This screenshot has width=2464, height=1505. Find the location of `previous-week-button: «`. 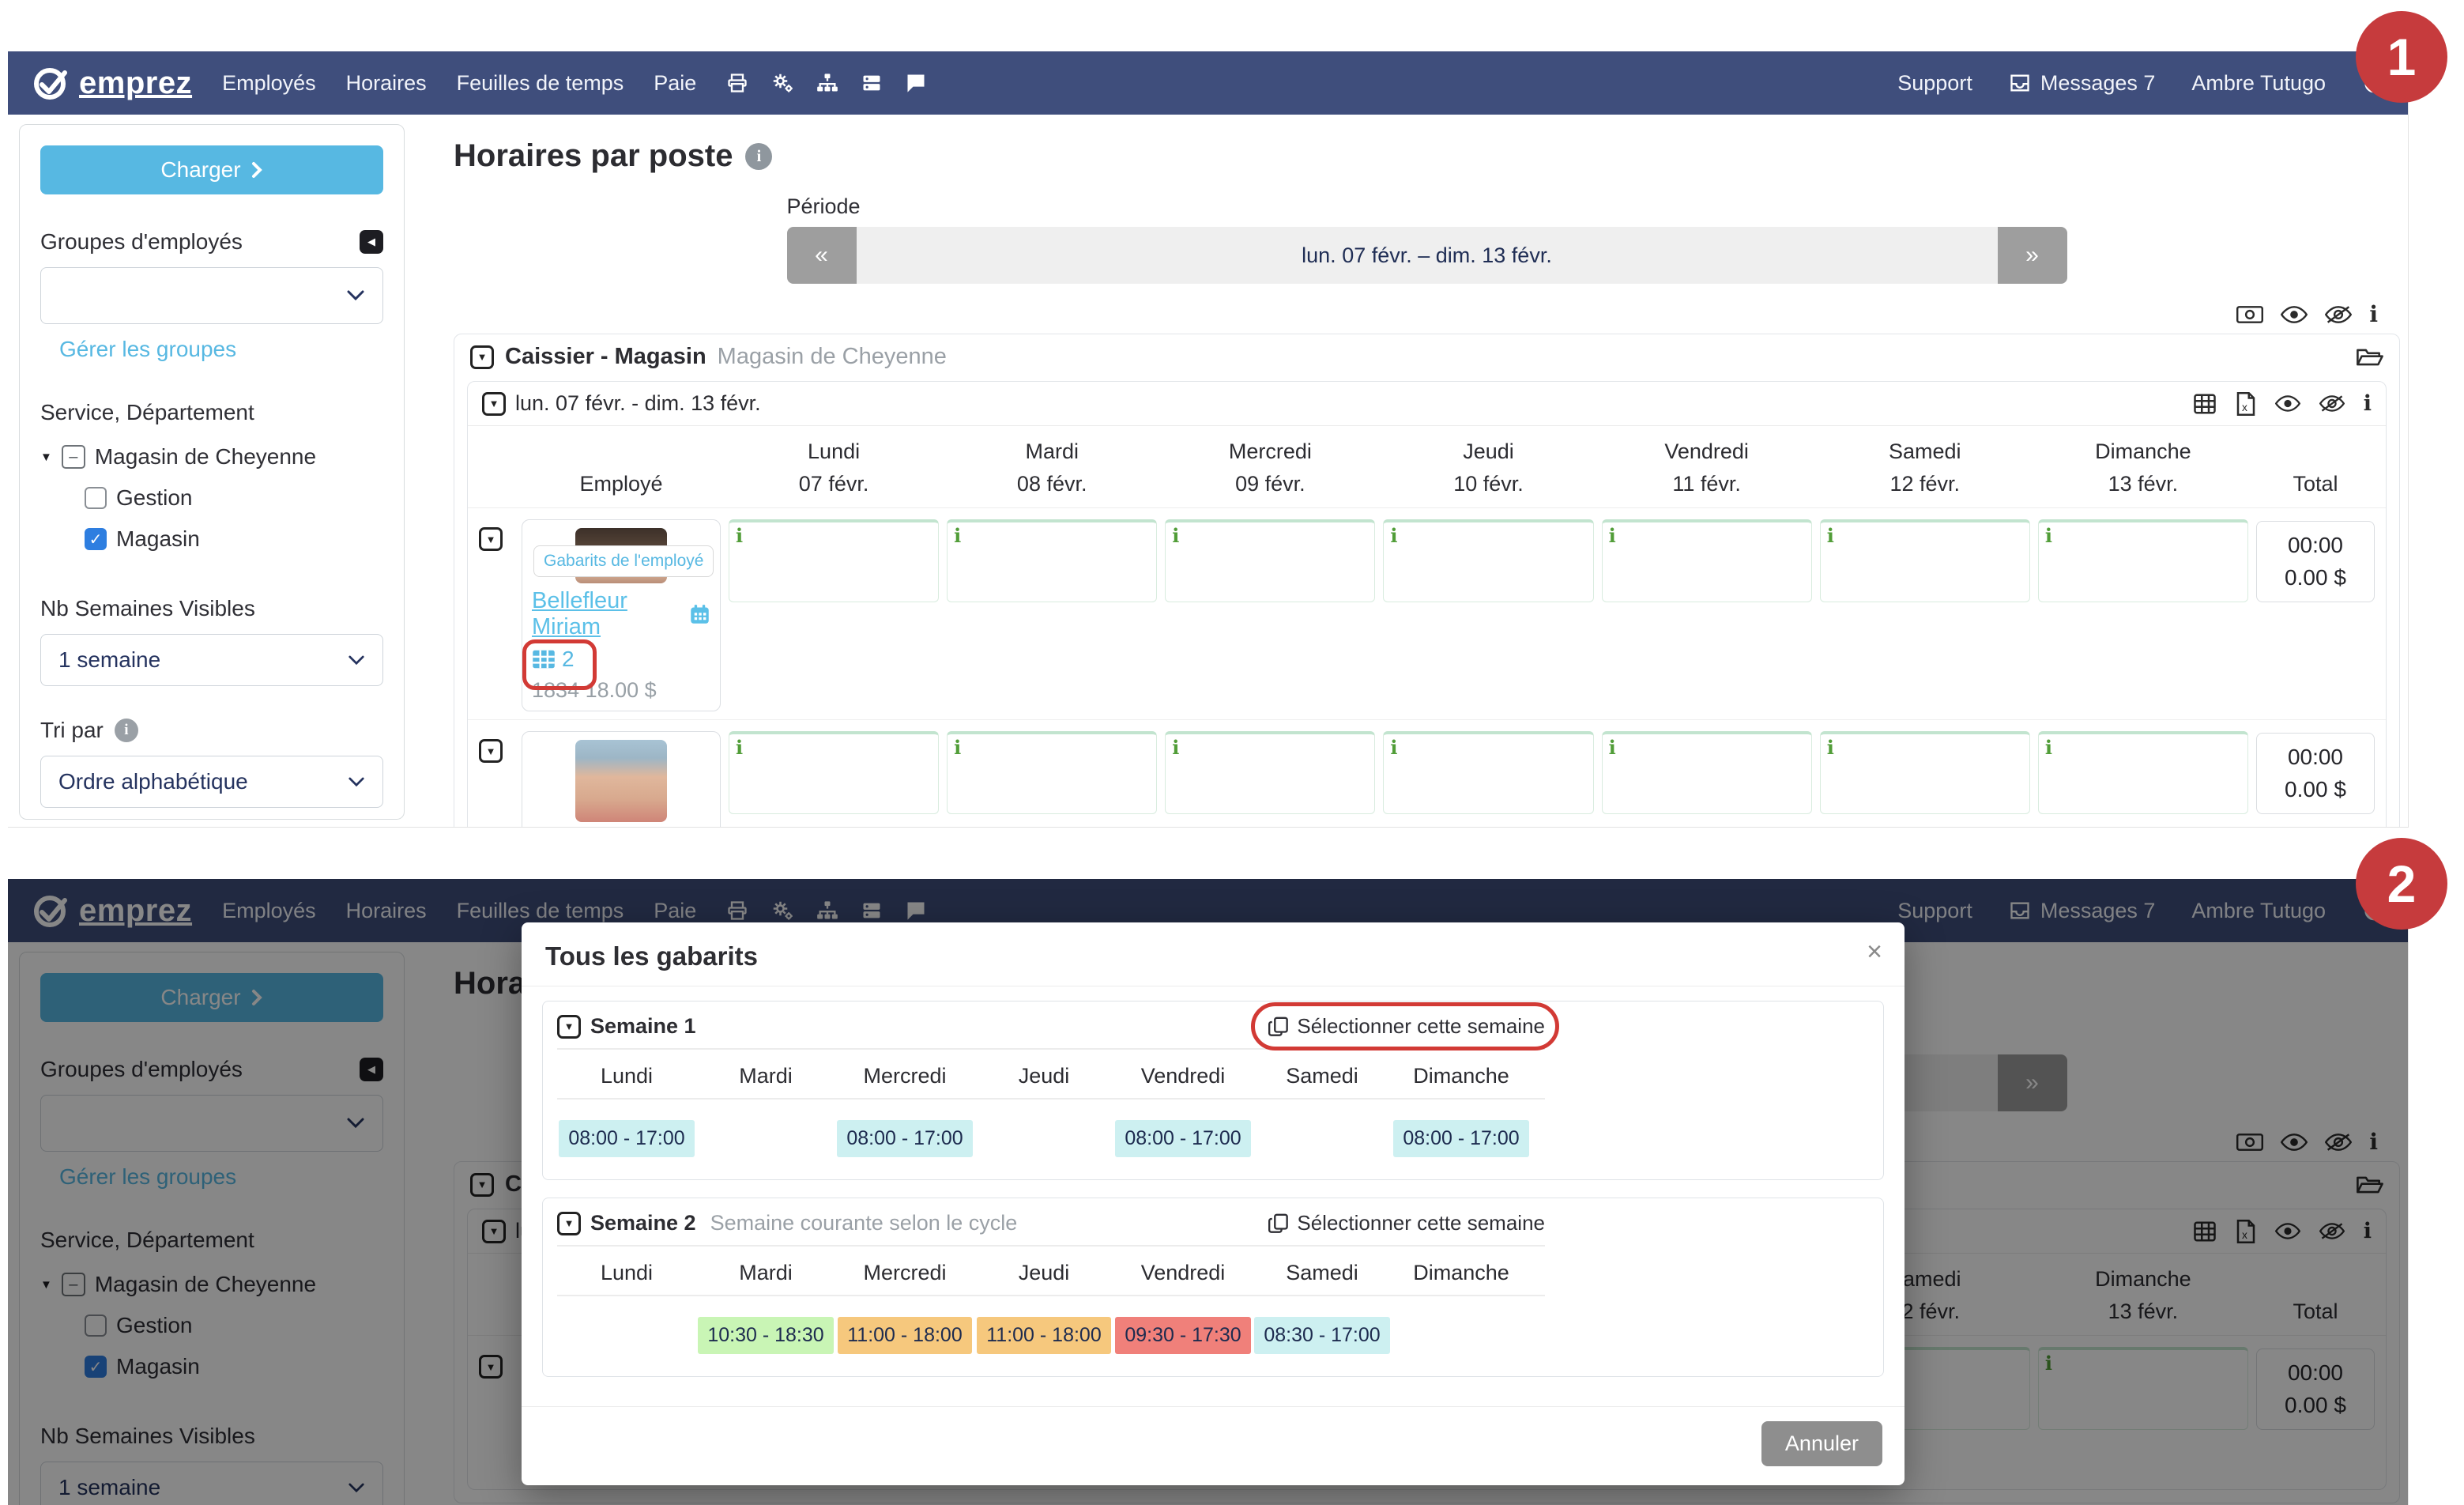

previous-week-button: « is located at coordinates (821, 255).